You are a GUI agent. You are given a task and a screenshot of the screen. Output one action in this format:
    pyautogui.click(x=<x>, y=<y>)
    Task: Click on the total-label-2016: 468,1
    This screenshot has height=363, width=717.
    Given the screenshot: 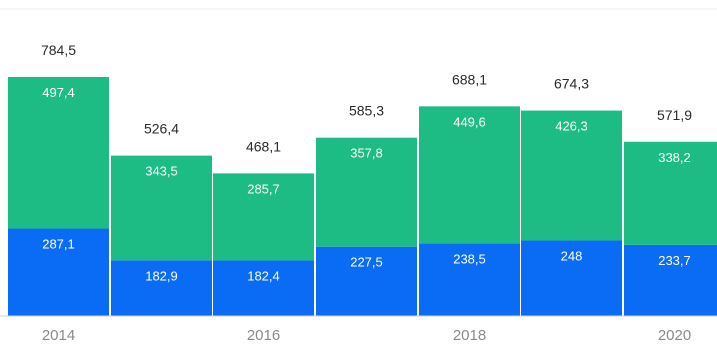 What is the action you would take?
    pyautogui.click(x=263, y=146)
    